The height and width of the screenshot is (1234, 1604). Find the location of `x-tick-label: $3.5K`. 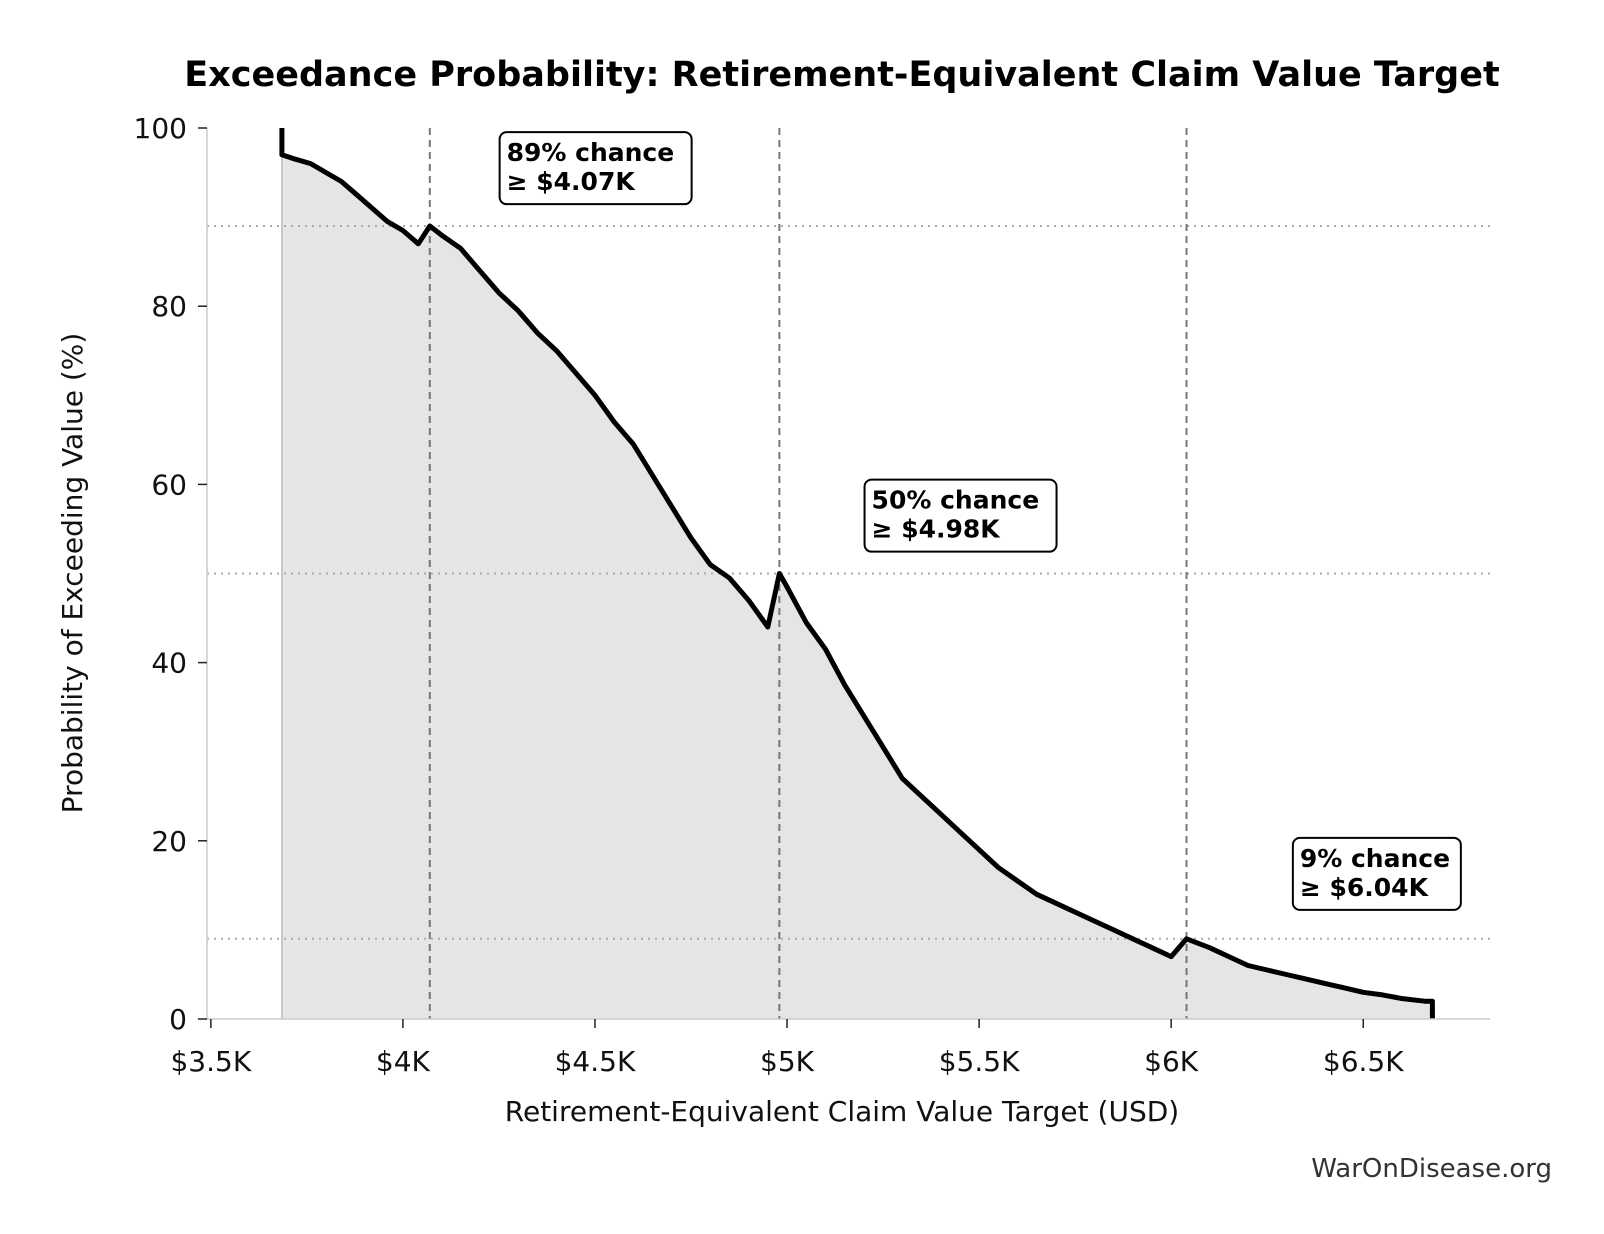

x-tick-label: $3.5K is located at coordinates (210, 1061).